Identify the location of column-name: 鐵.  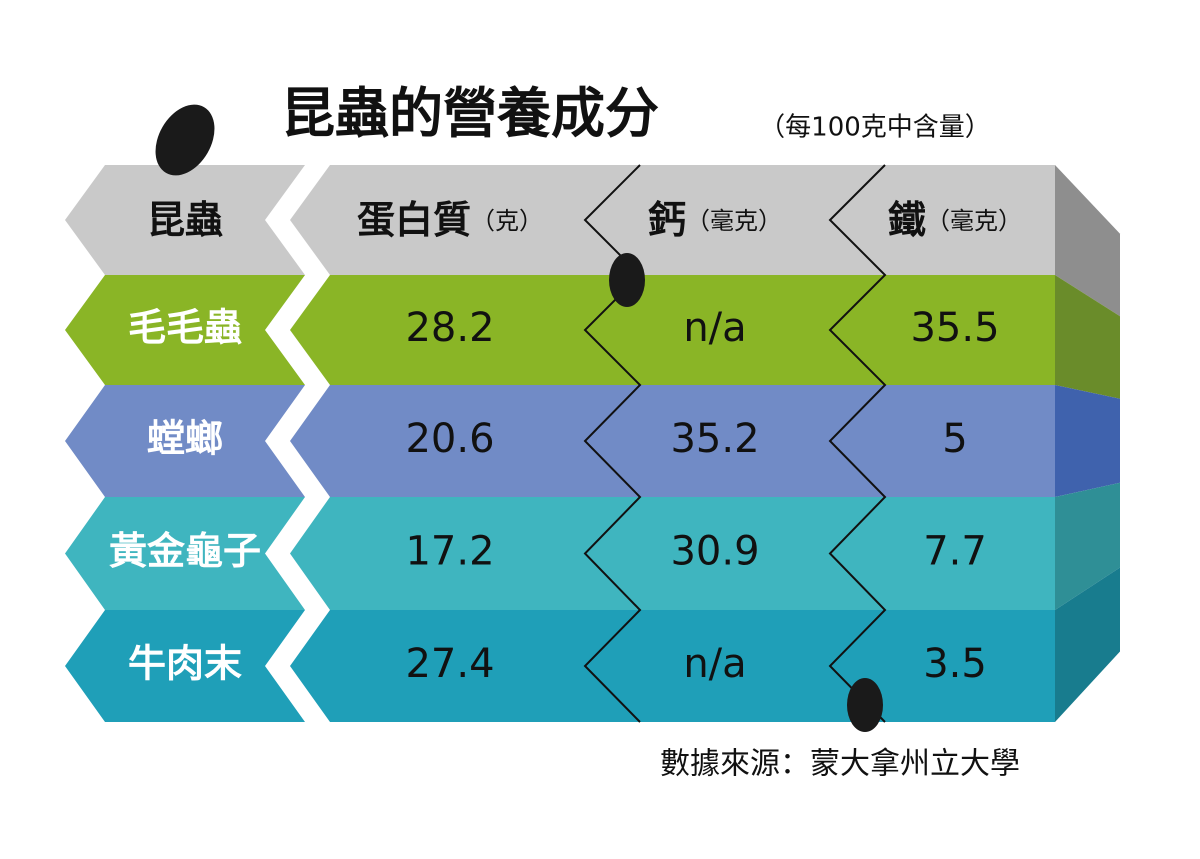
(907, 220).